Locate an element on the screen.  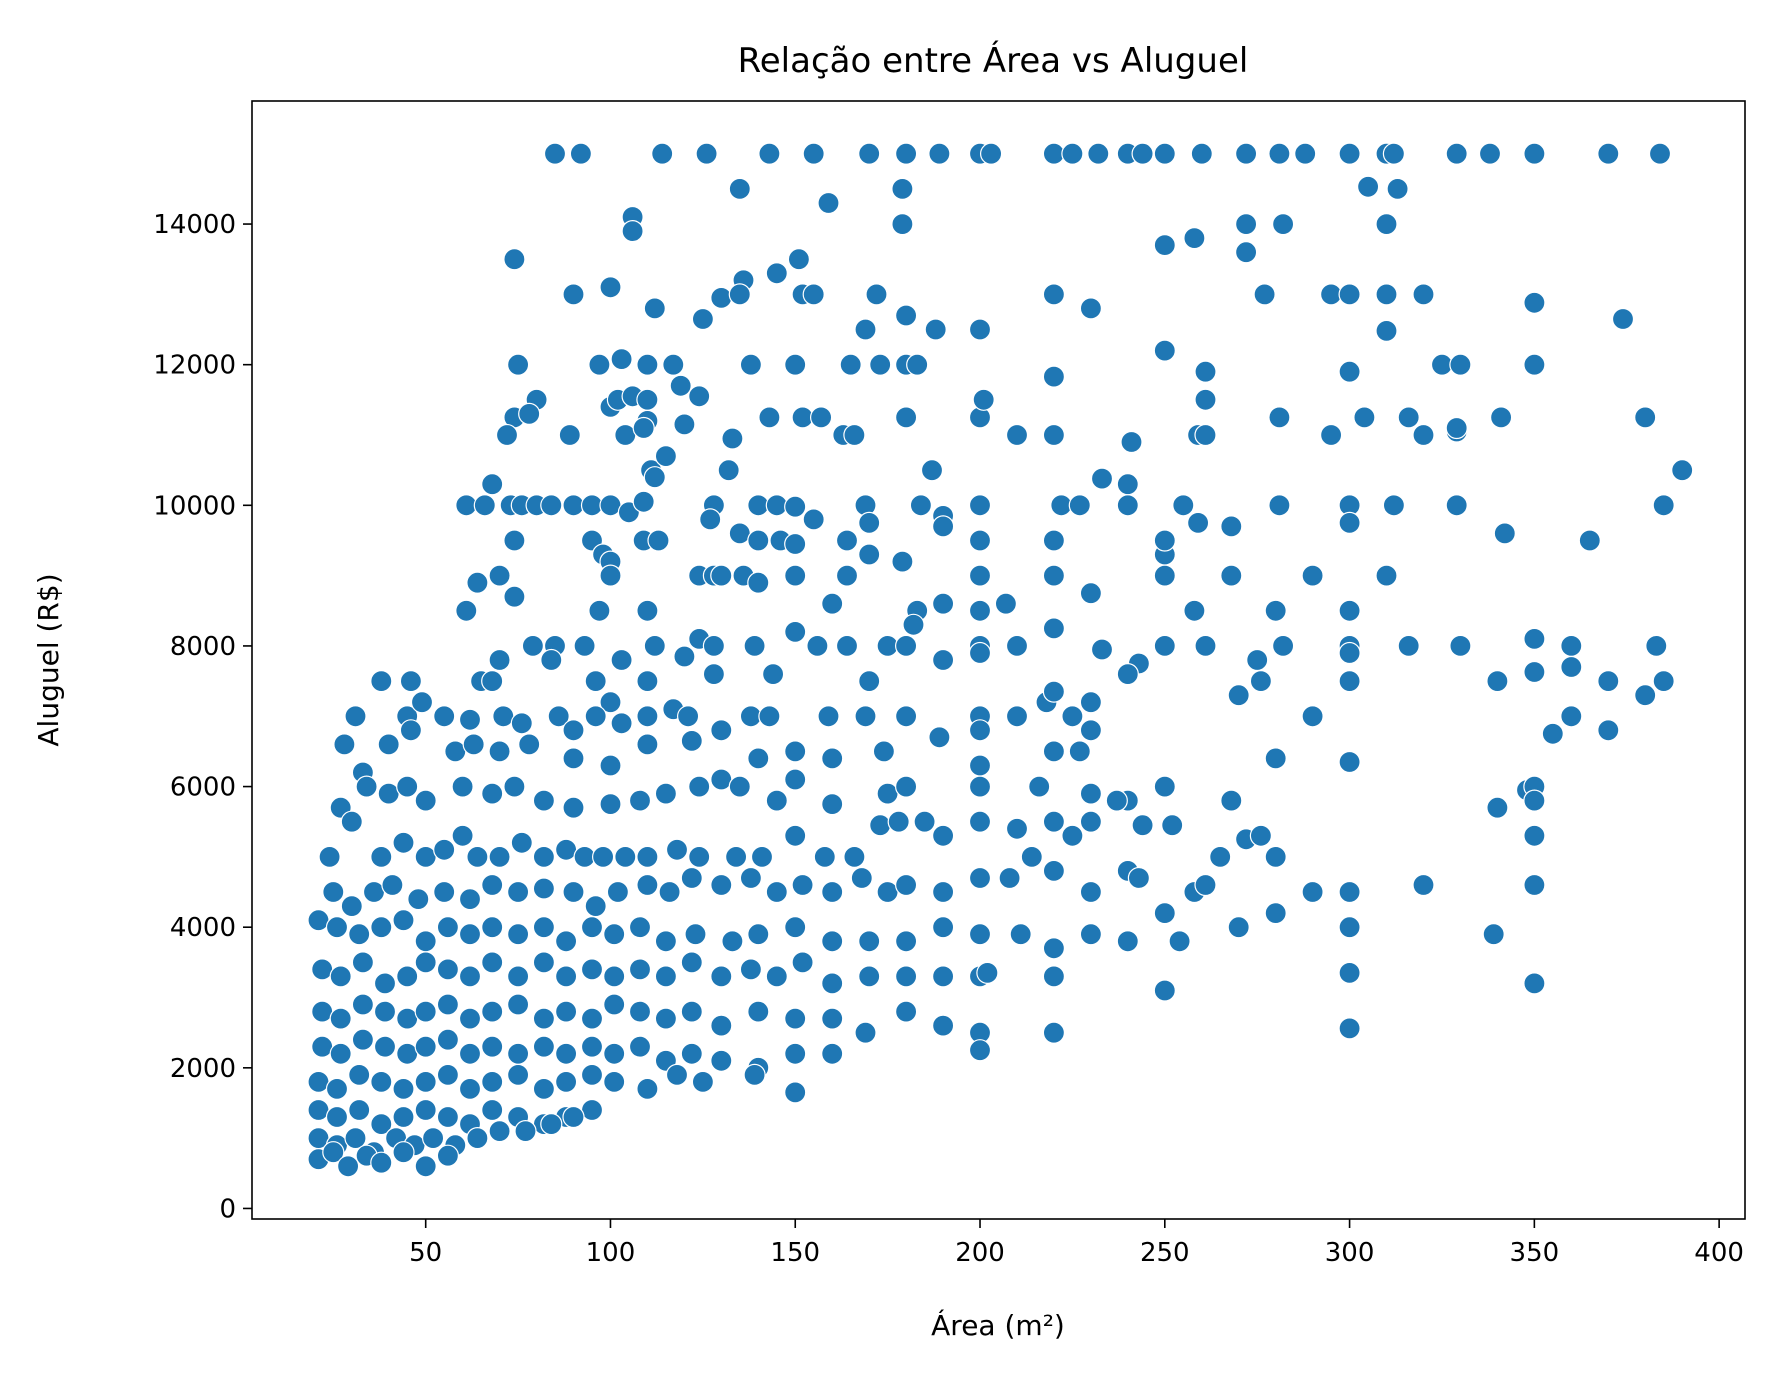
y-tick-label: 12000 is located at coordinates (194, 366).